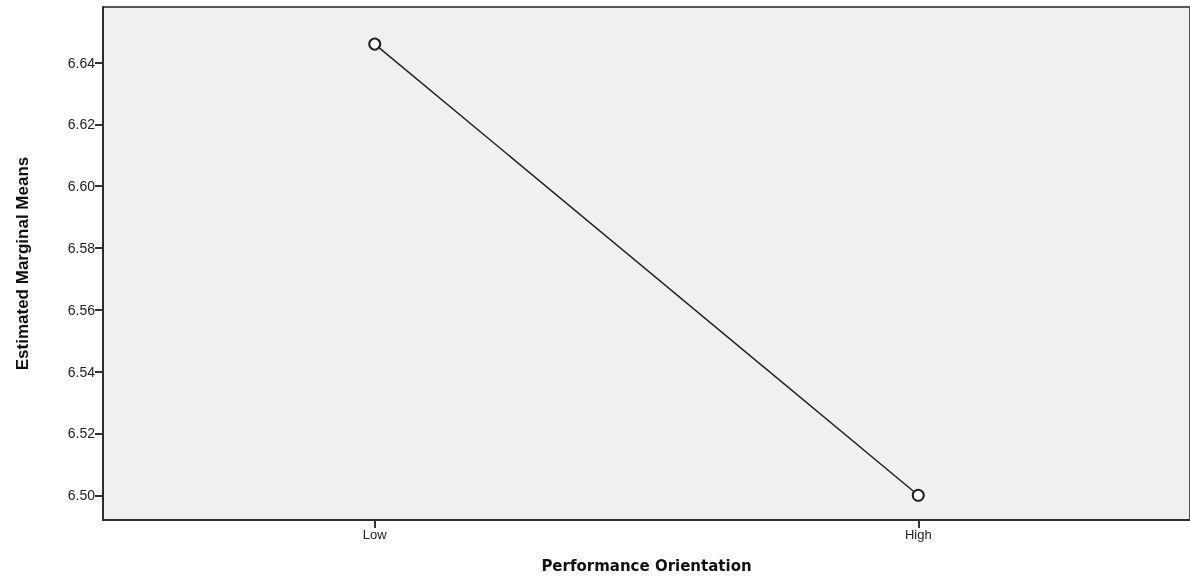  Describe the element at coordinates (81, 371) in the screenshot. I see `y-tick-label: 6.54` at that location.